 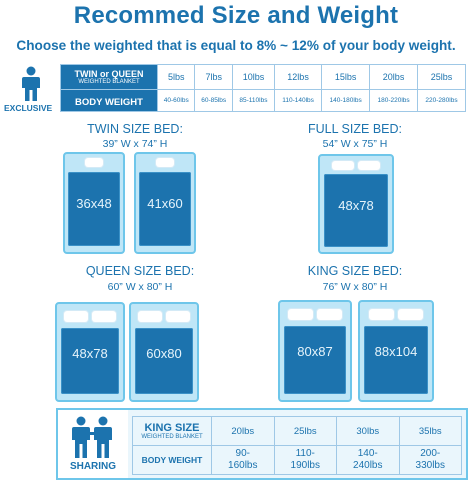 What do you see at coordinates (305, 465) in the screenshot?
I see `body-weight-line2: 190lbs` at bounding box center [305, 465].